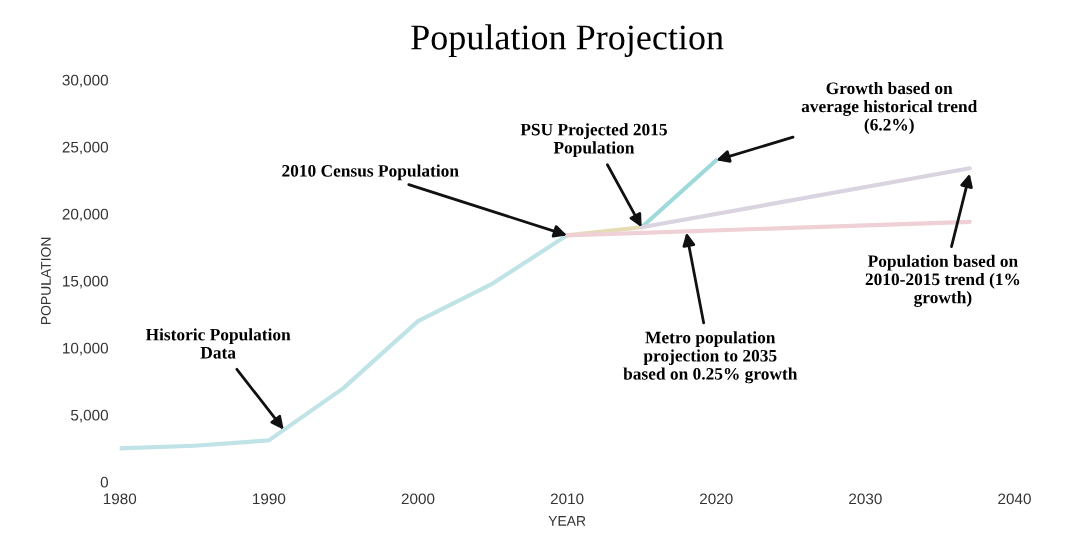  Describe the element at coordinates (865, 499) in the screenshot. I see `x-tick-label: 2030` at that location.